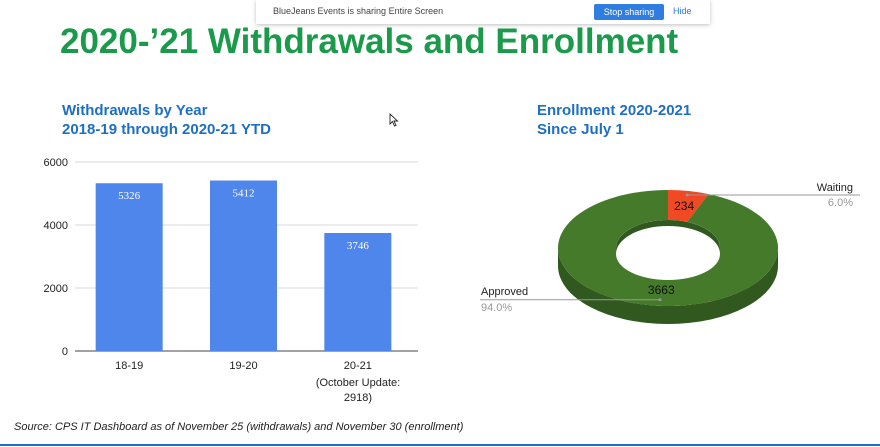 Image resolution: width=880 pixels, height=447 pixels. Describe the element at coordinates (835, 188) in the screenshot. I see `waiting-label: Waiting` at that location.